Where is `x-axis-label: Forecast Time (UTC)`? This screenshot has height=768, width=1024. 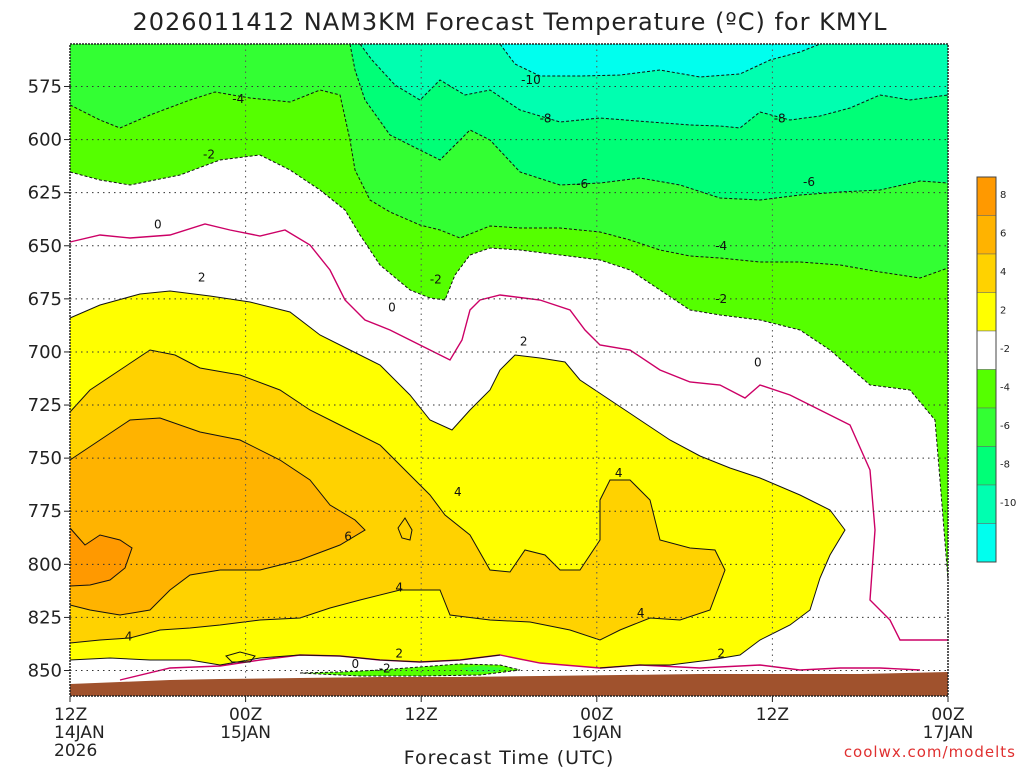 x-axis-label: Forecast Time (UTC) is located at coordinates (509, 757).